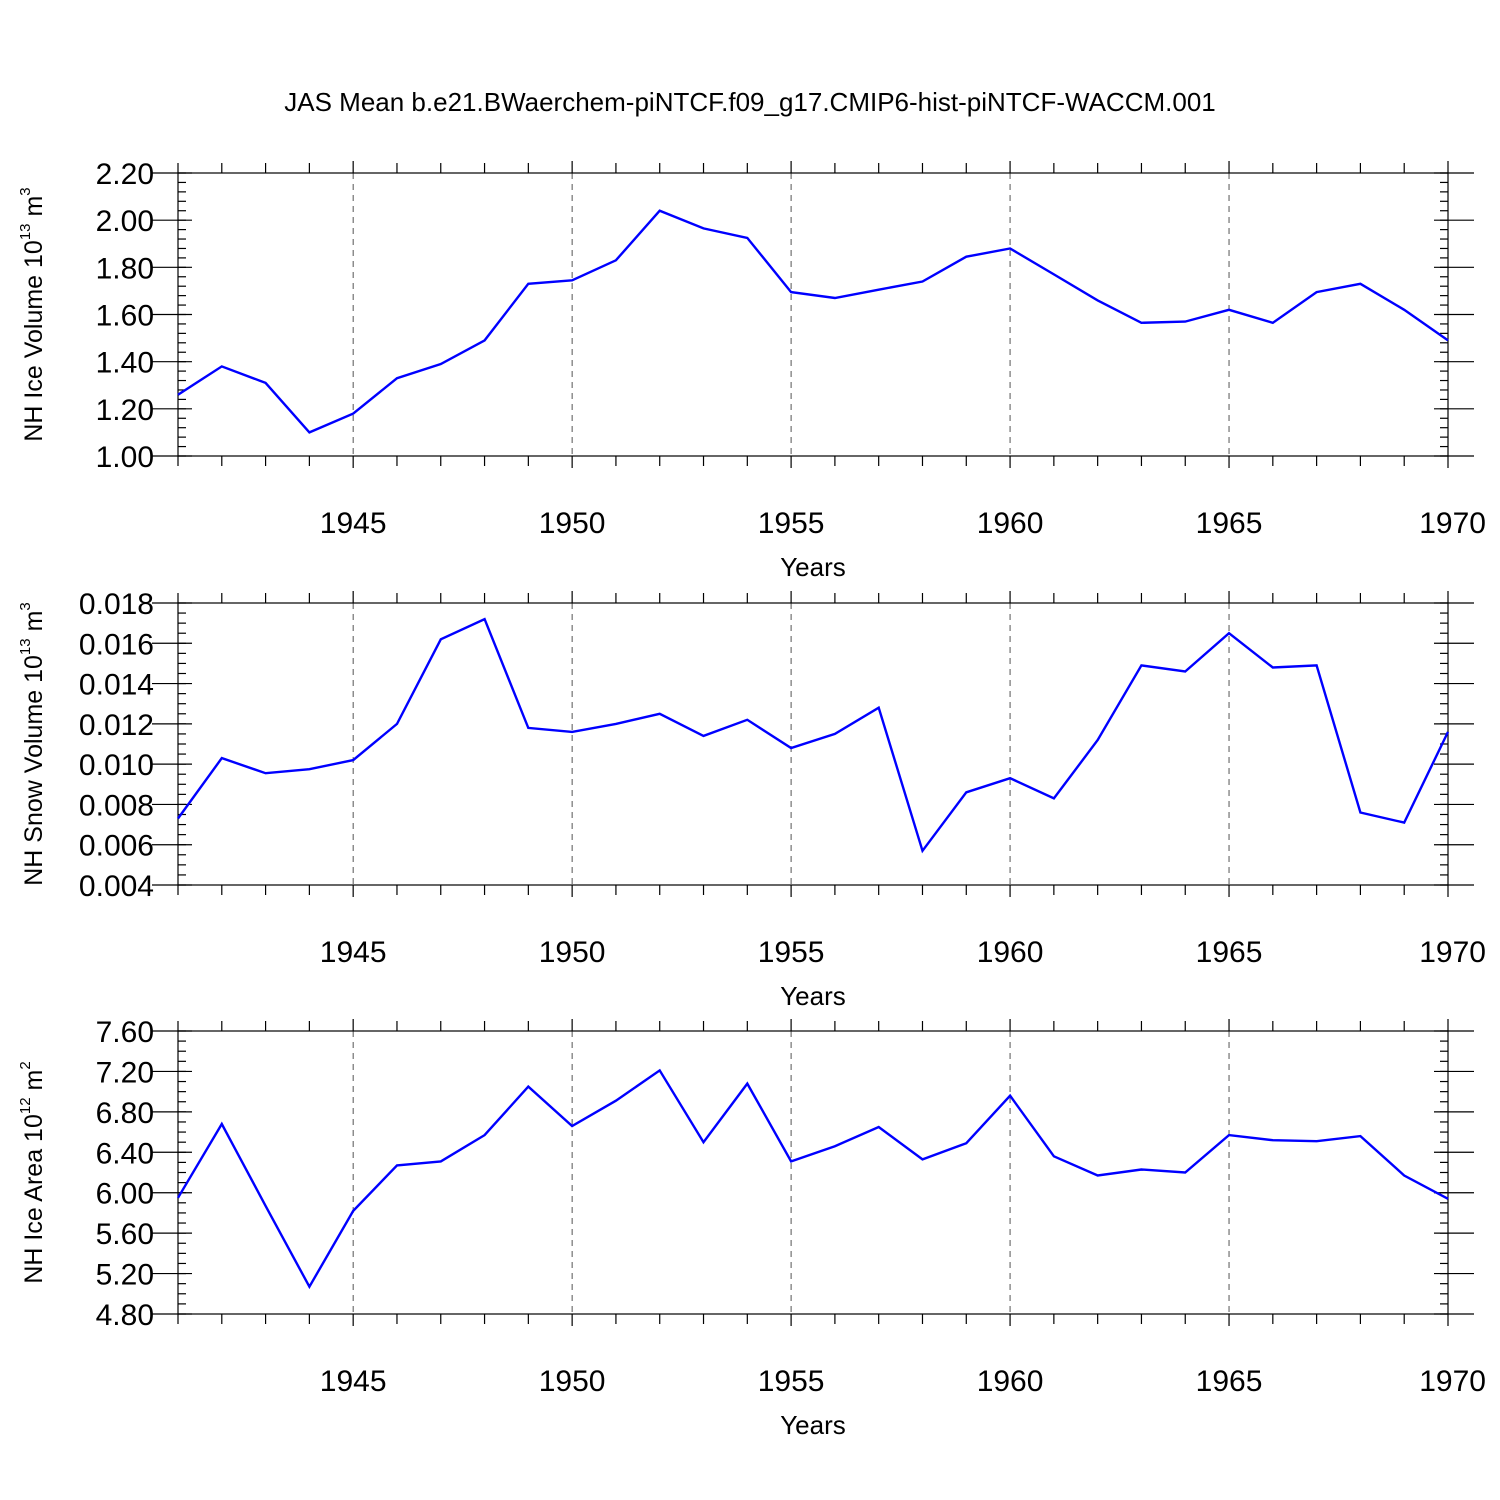  I want to click on y-tick-label: 6.80, so click(125, 1113).